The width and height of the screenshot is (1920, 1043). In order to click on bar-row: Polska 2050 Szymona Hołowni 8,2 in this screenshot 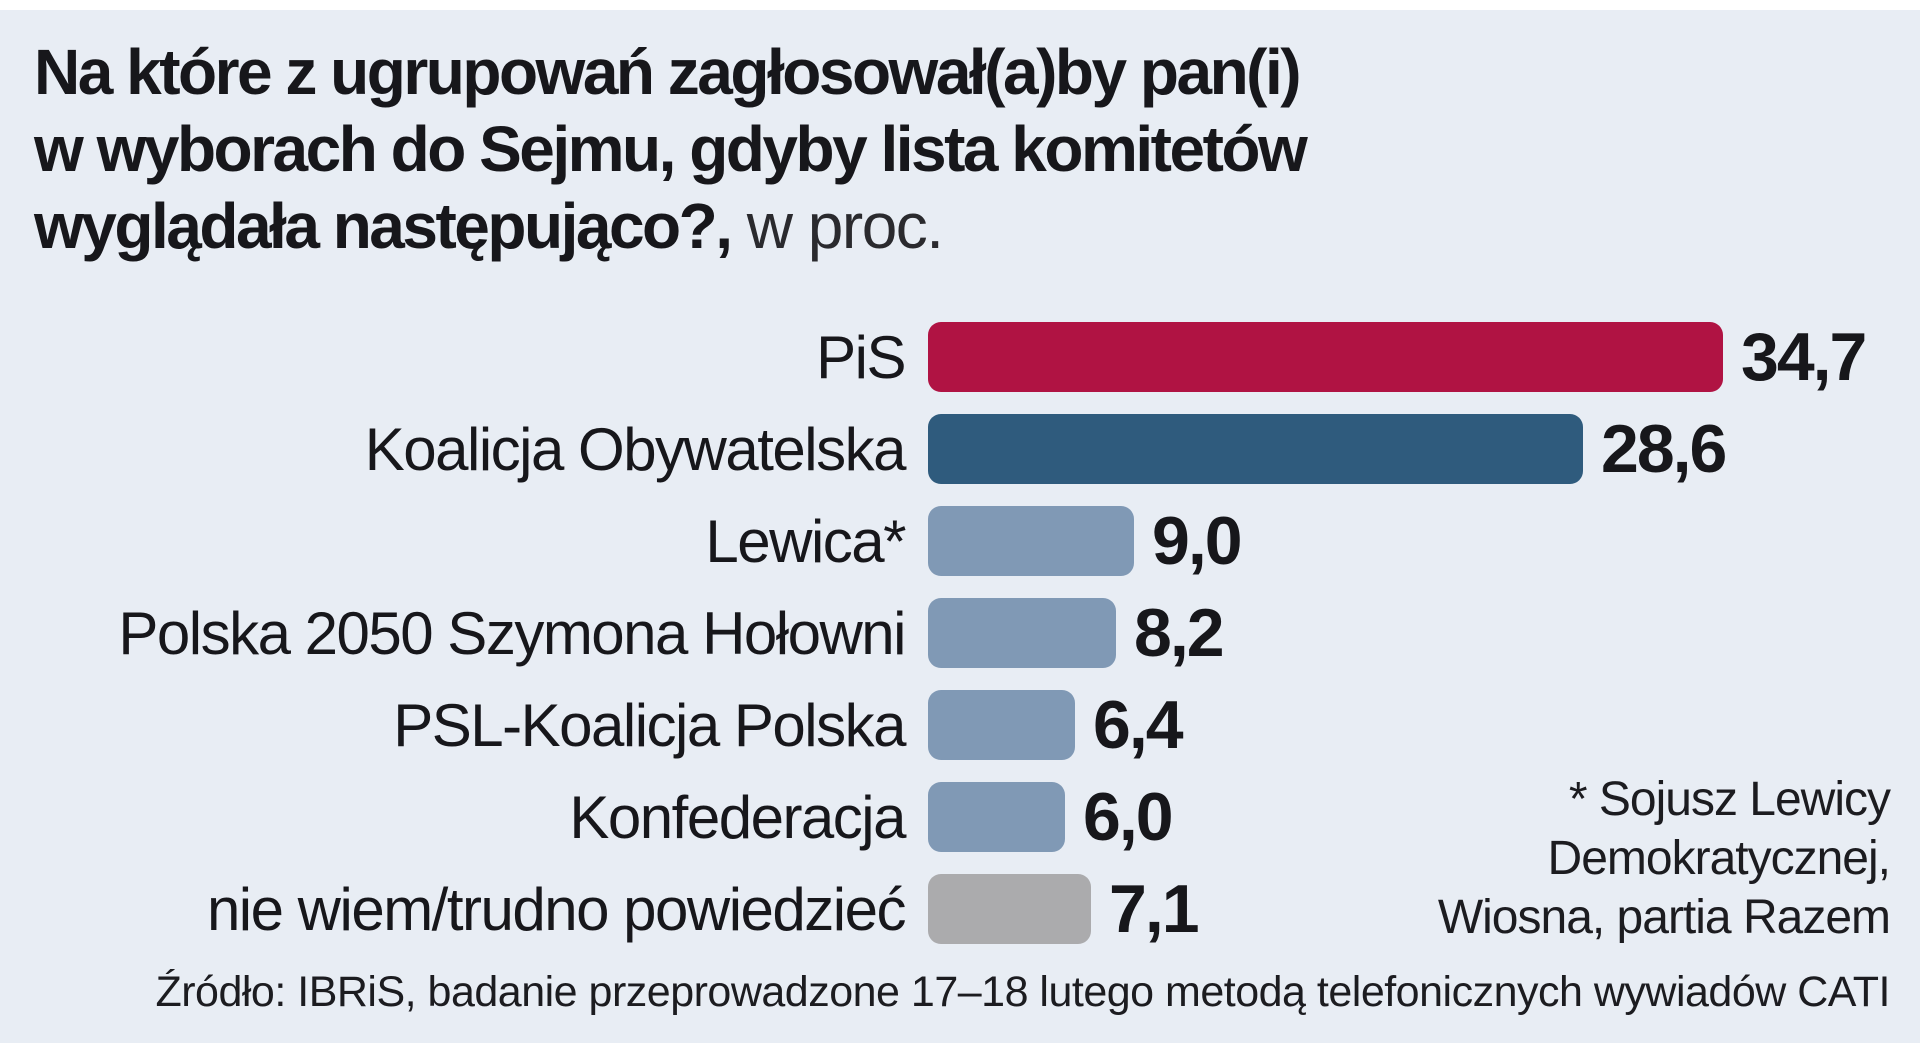, I will do `click(960, 633)`.